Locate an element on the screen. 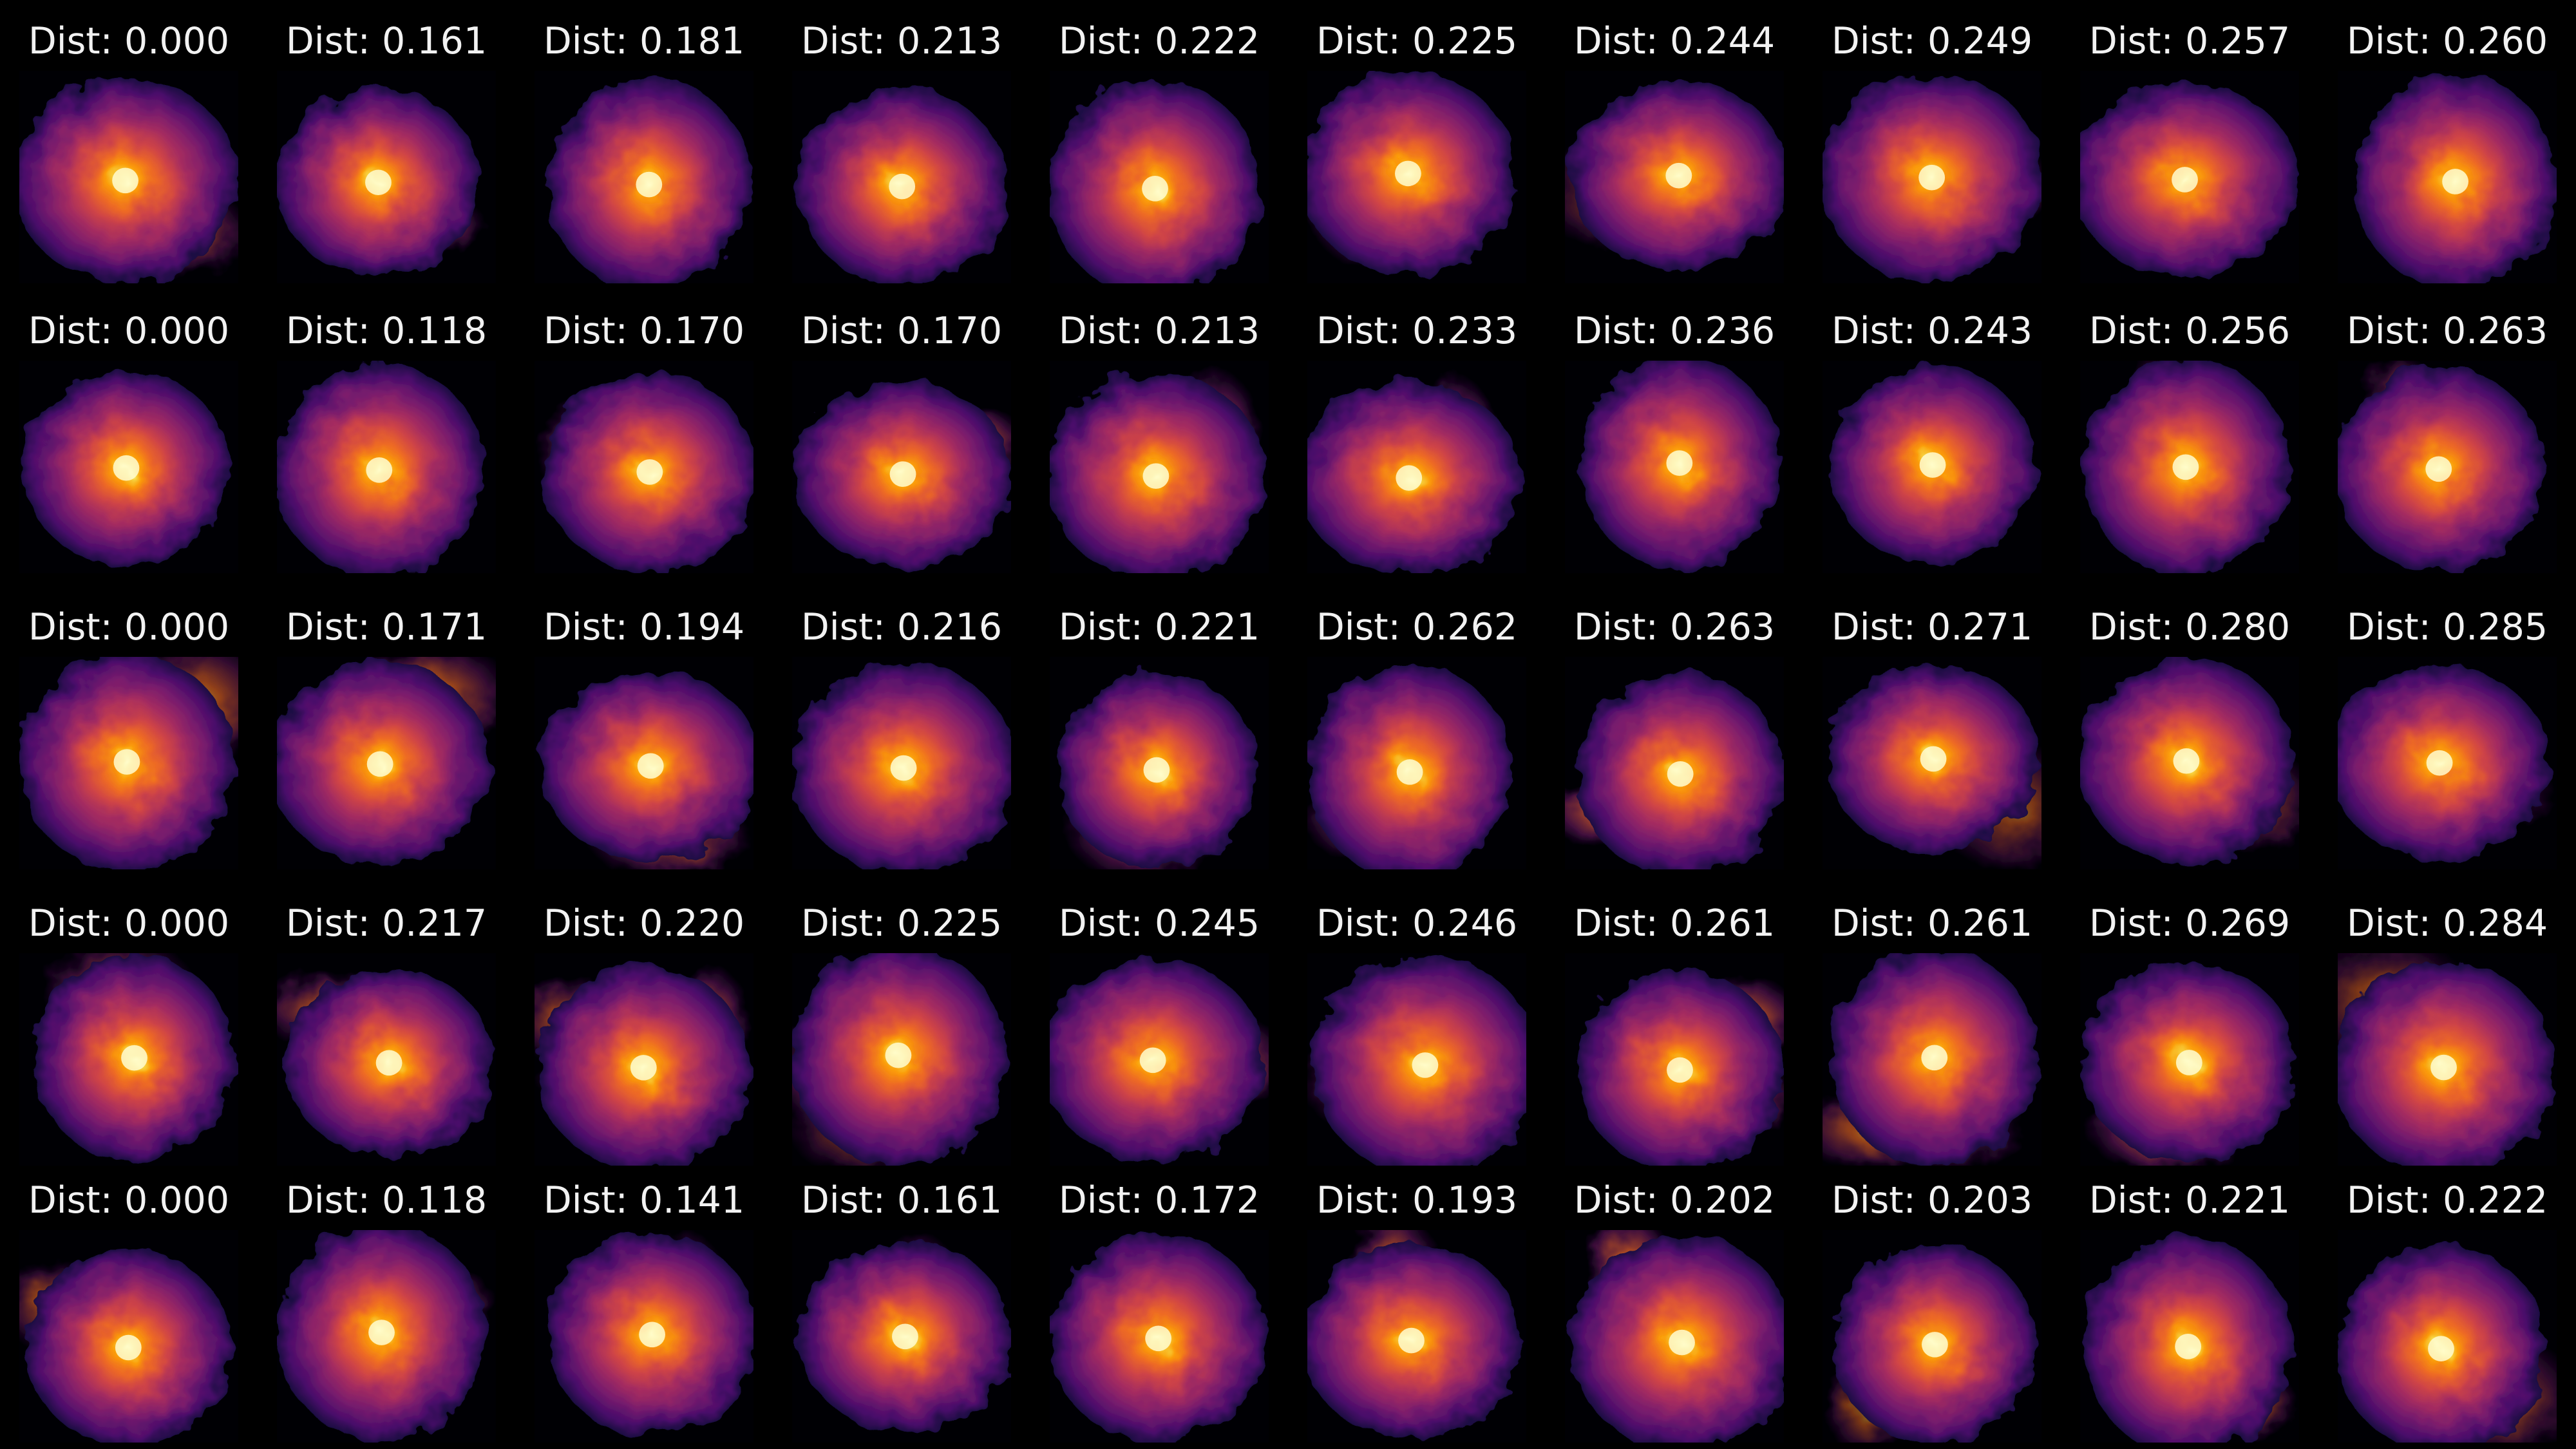 This screenshot has height=1449, width=2576. distance-value: 0.269 is located at coordinates (2237, 923).